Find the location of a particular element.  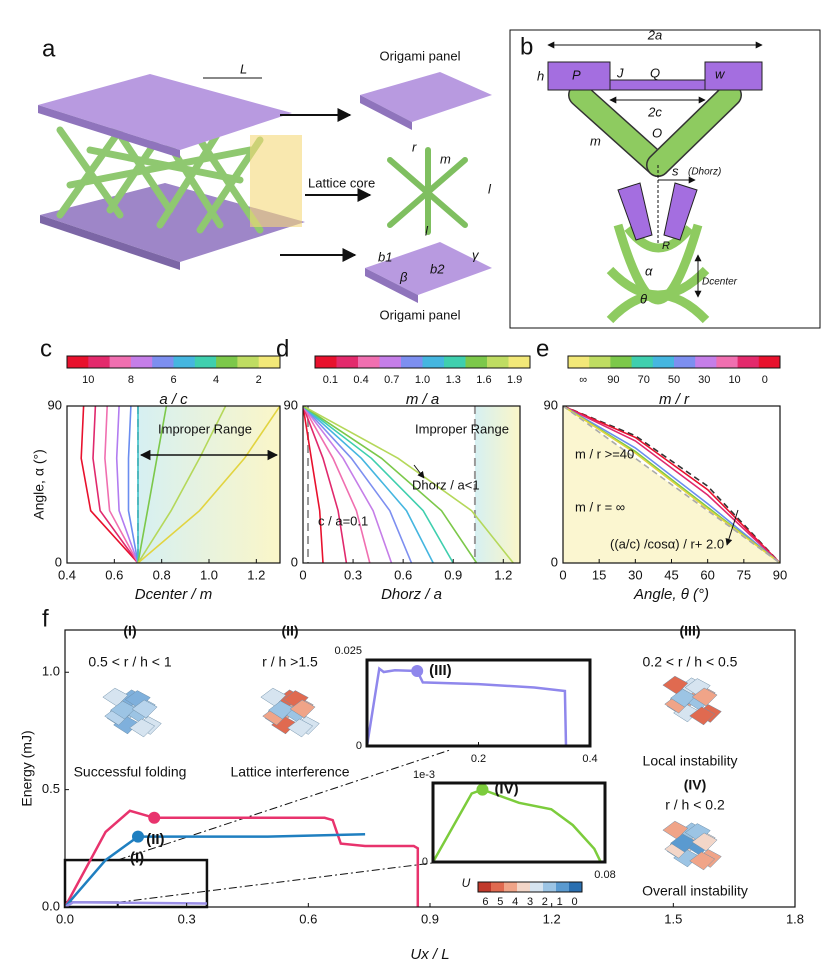

colorbar-tick-label: 8 is located at coordinates (131, 380).